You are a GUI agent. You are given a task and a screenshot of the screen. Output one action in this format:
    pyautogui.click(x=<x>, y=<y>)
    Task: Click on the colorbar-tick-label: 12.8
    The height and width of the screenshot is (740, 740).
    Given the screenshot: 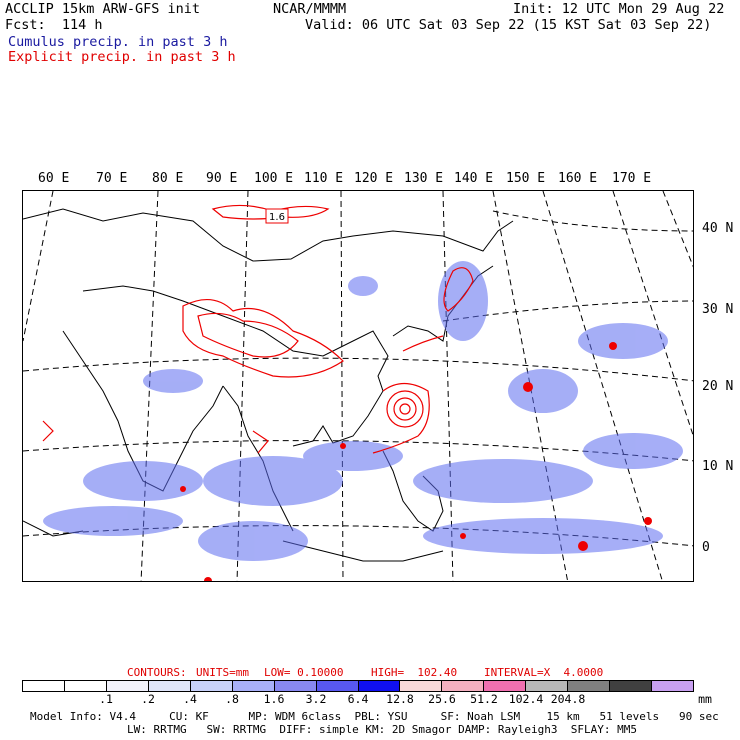 What is the action you would take?
    pyautogui.click(x=400, y=699)
    